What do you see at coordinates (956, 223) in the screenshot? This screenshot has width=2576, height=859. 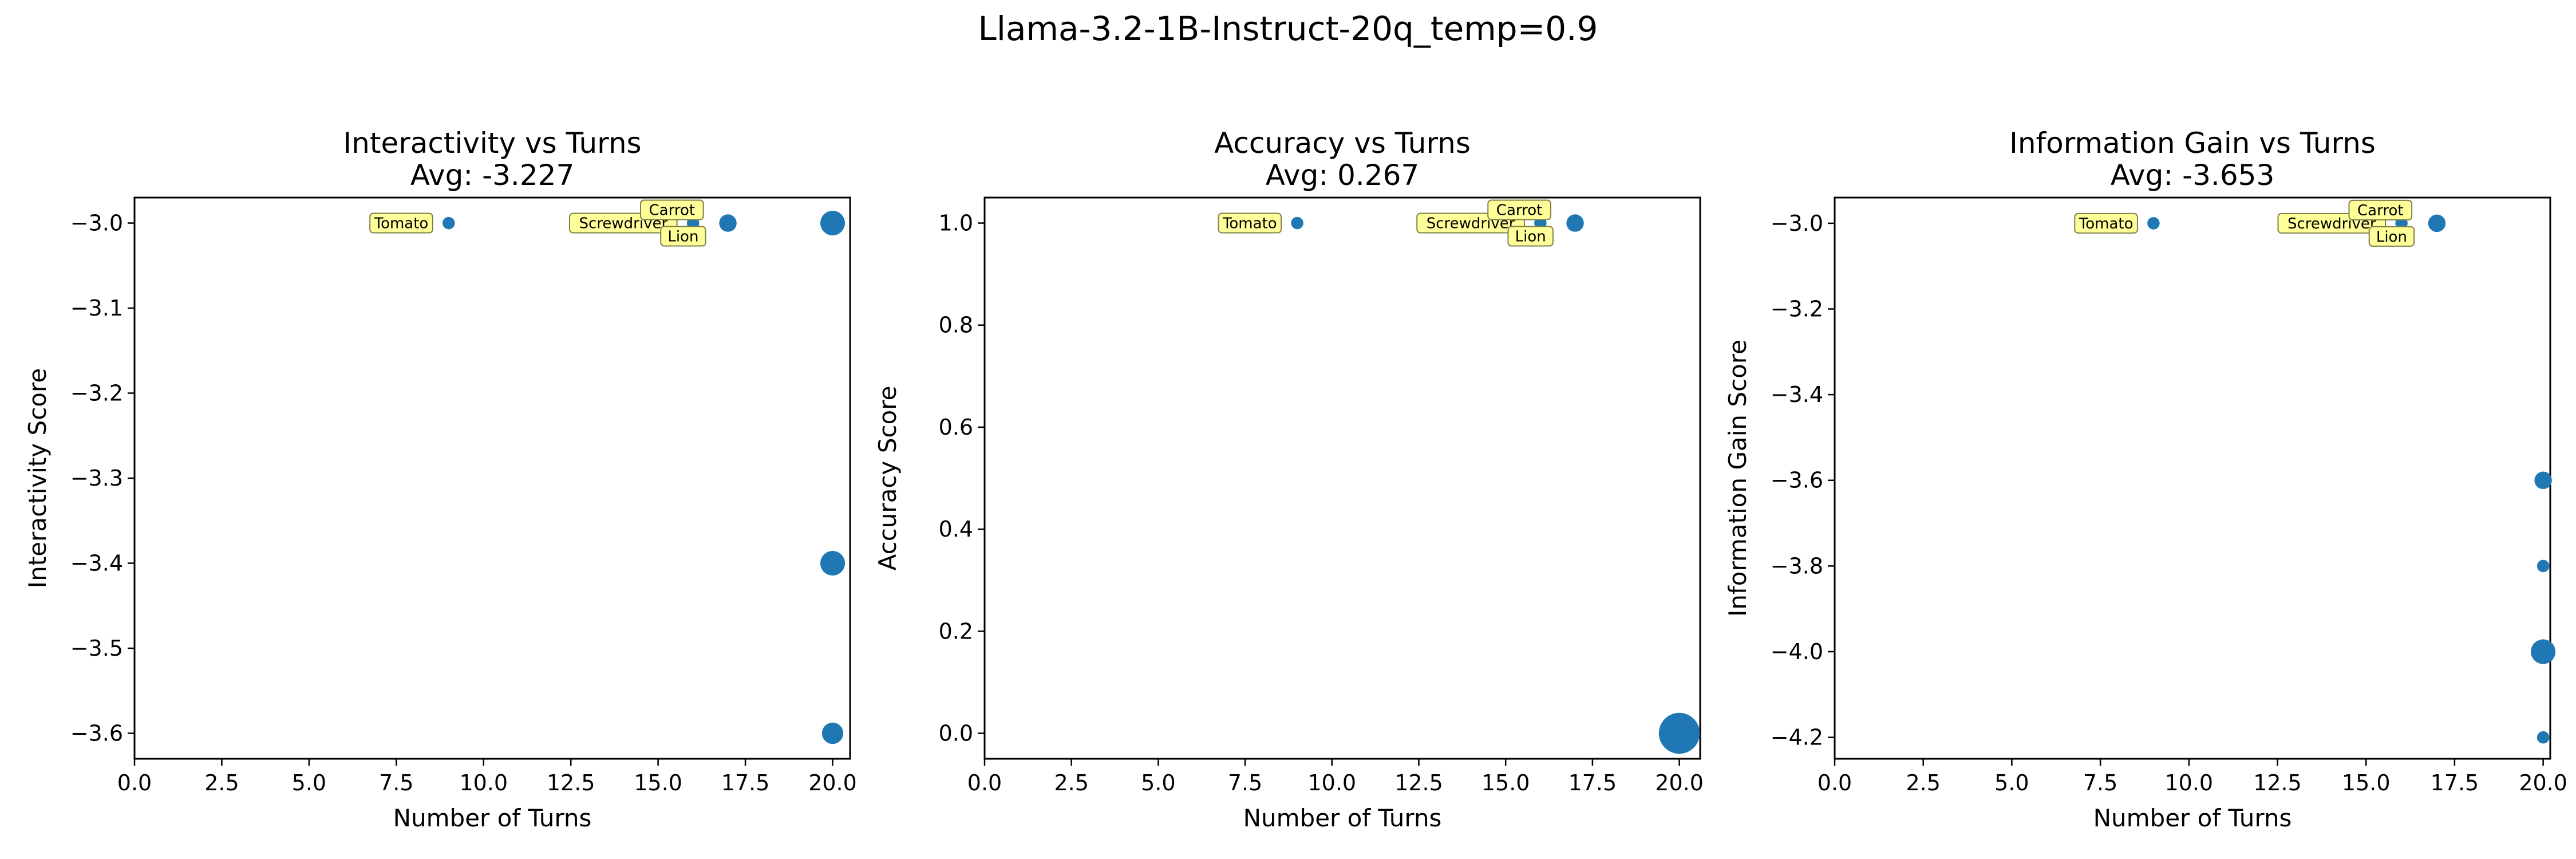 I see `y-tick-label: 1.0` at bounding box center [956, 223].